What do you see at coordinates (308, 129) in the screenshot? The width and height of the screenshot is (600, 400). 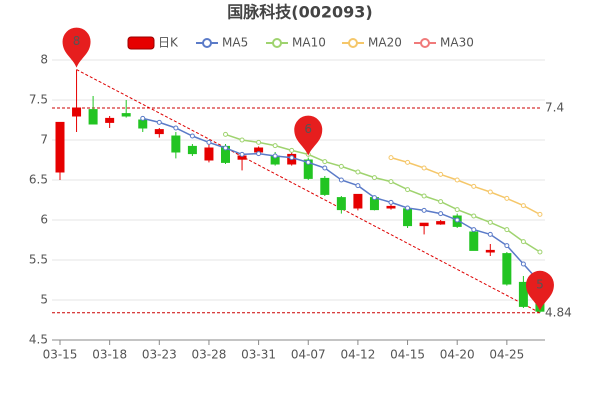 I see `pin-label: 6` at bounding box center [308, 129].